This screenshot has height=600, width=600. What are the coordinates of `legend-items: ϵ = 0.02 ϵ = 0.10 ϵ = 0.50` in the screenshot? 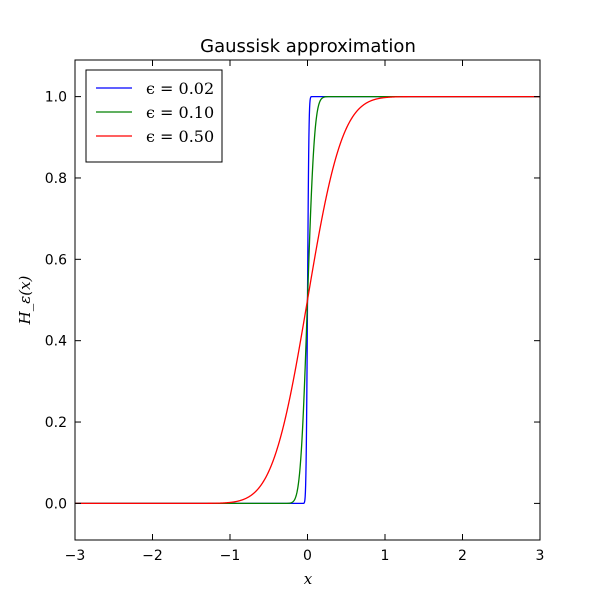 It's located at (155, 112).